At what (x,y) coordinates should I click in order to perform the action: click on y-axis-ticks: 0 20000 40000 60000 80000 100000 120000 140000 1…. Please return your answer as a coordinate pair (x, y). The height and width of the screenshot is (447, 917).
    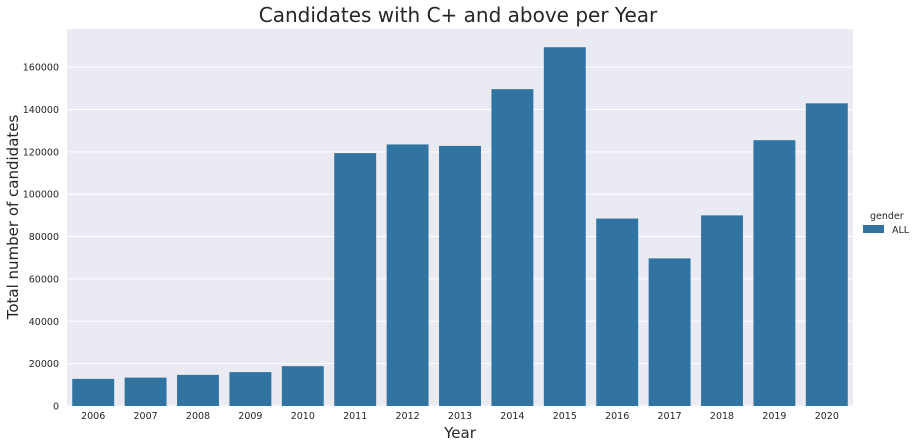
    Looking at the image, I should click on (41, 238).